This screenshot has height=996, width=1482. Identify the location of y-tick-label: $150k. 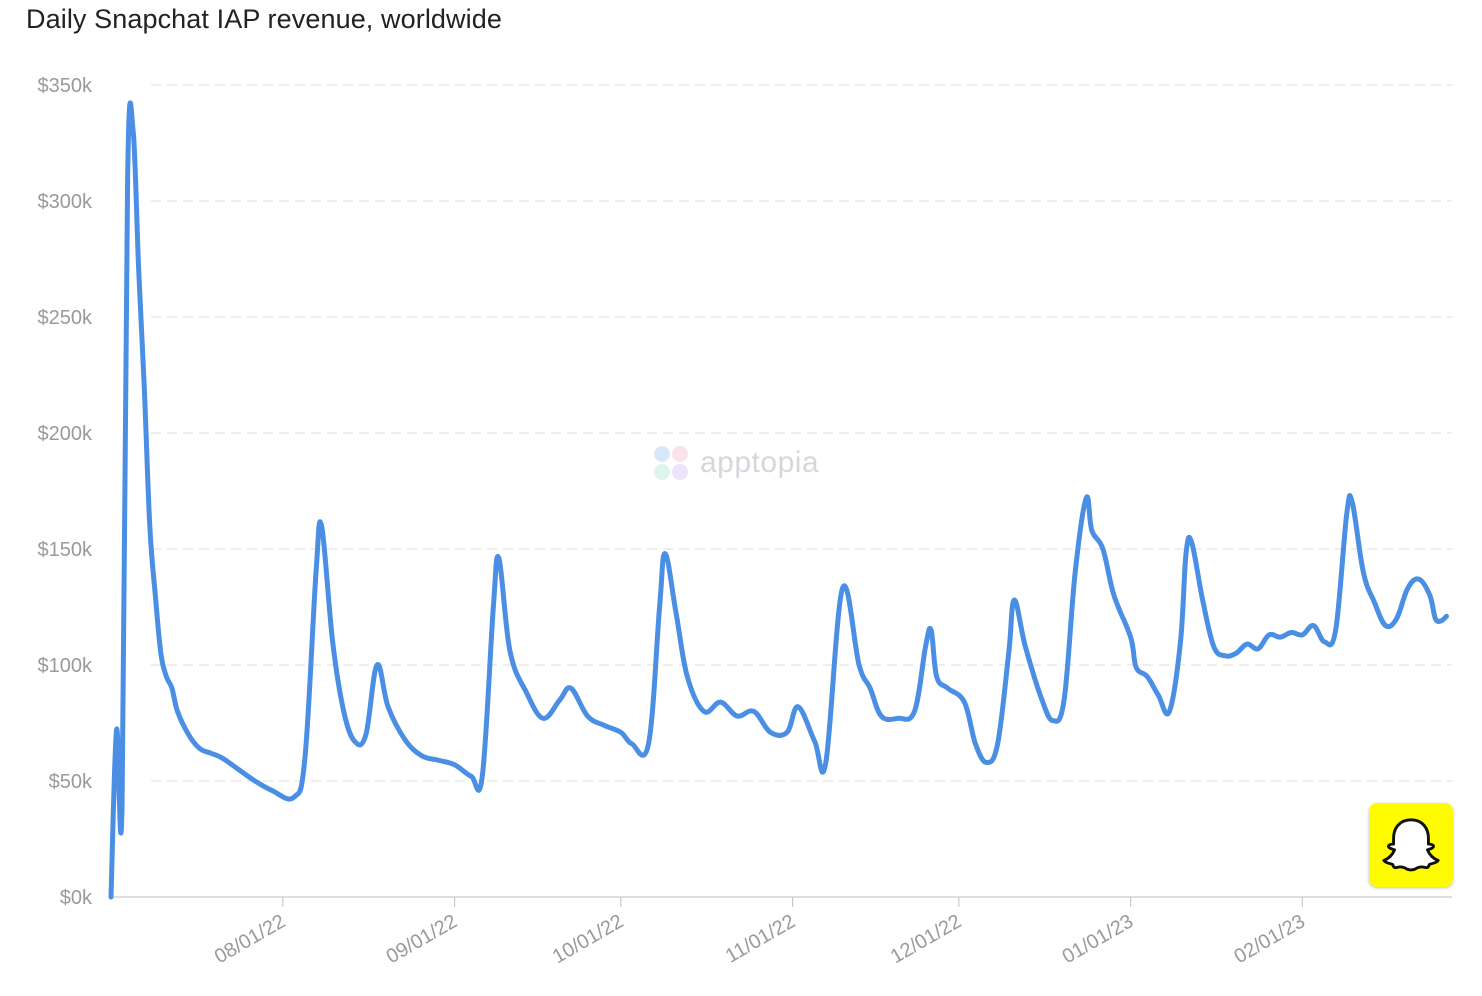
(65, 550).